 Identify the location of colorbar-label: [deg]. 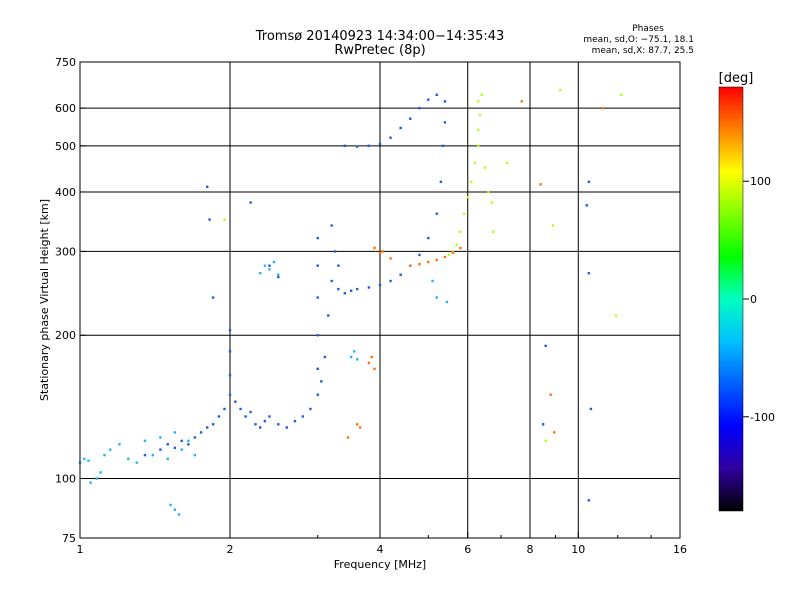
(736, 78).